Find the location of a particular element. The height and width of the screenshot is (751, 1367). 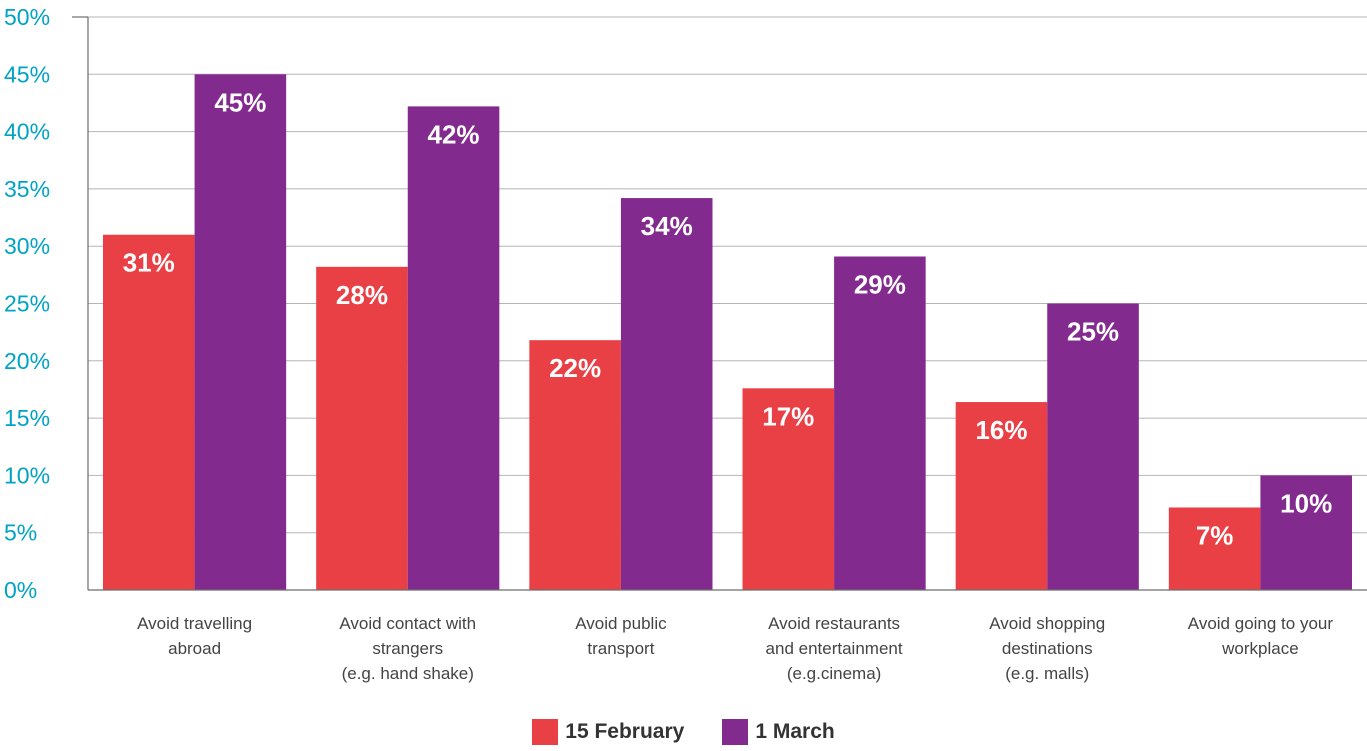

y-tick-label: 20% is located at coordinates (27, 361).